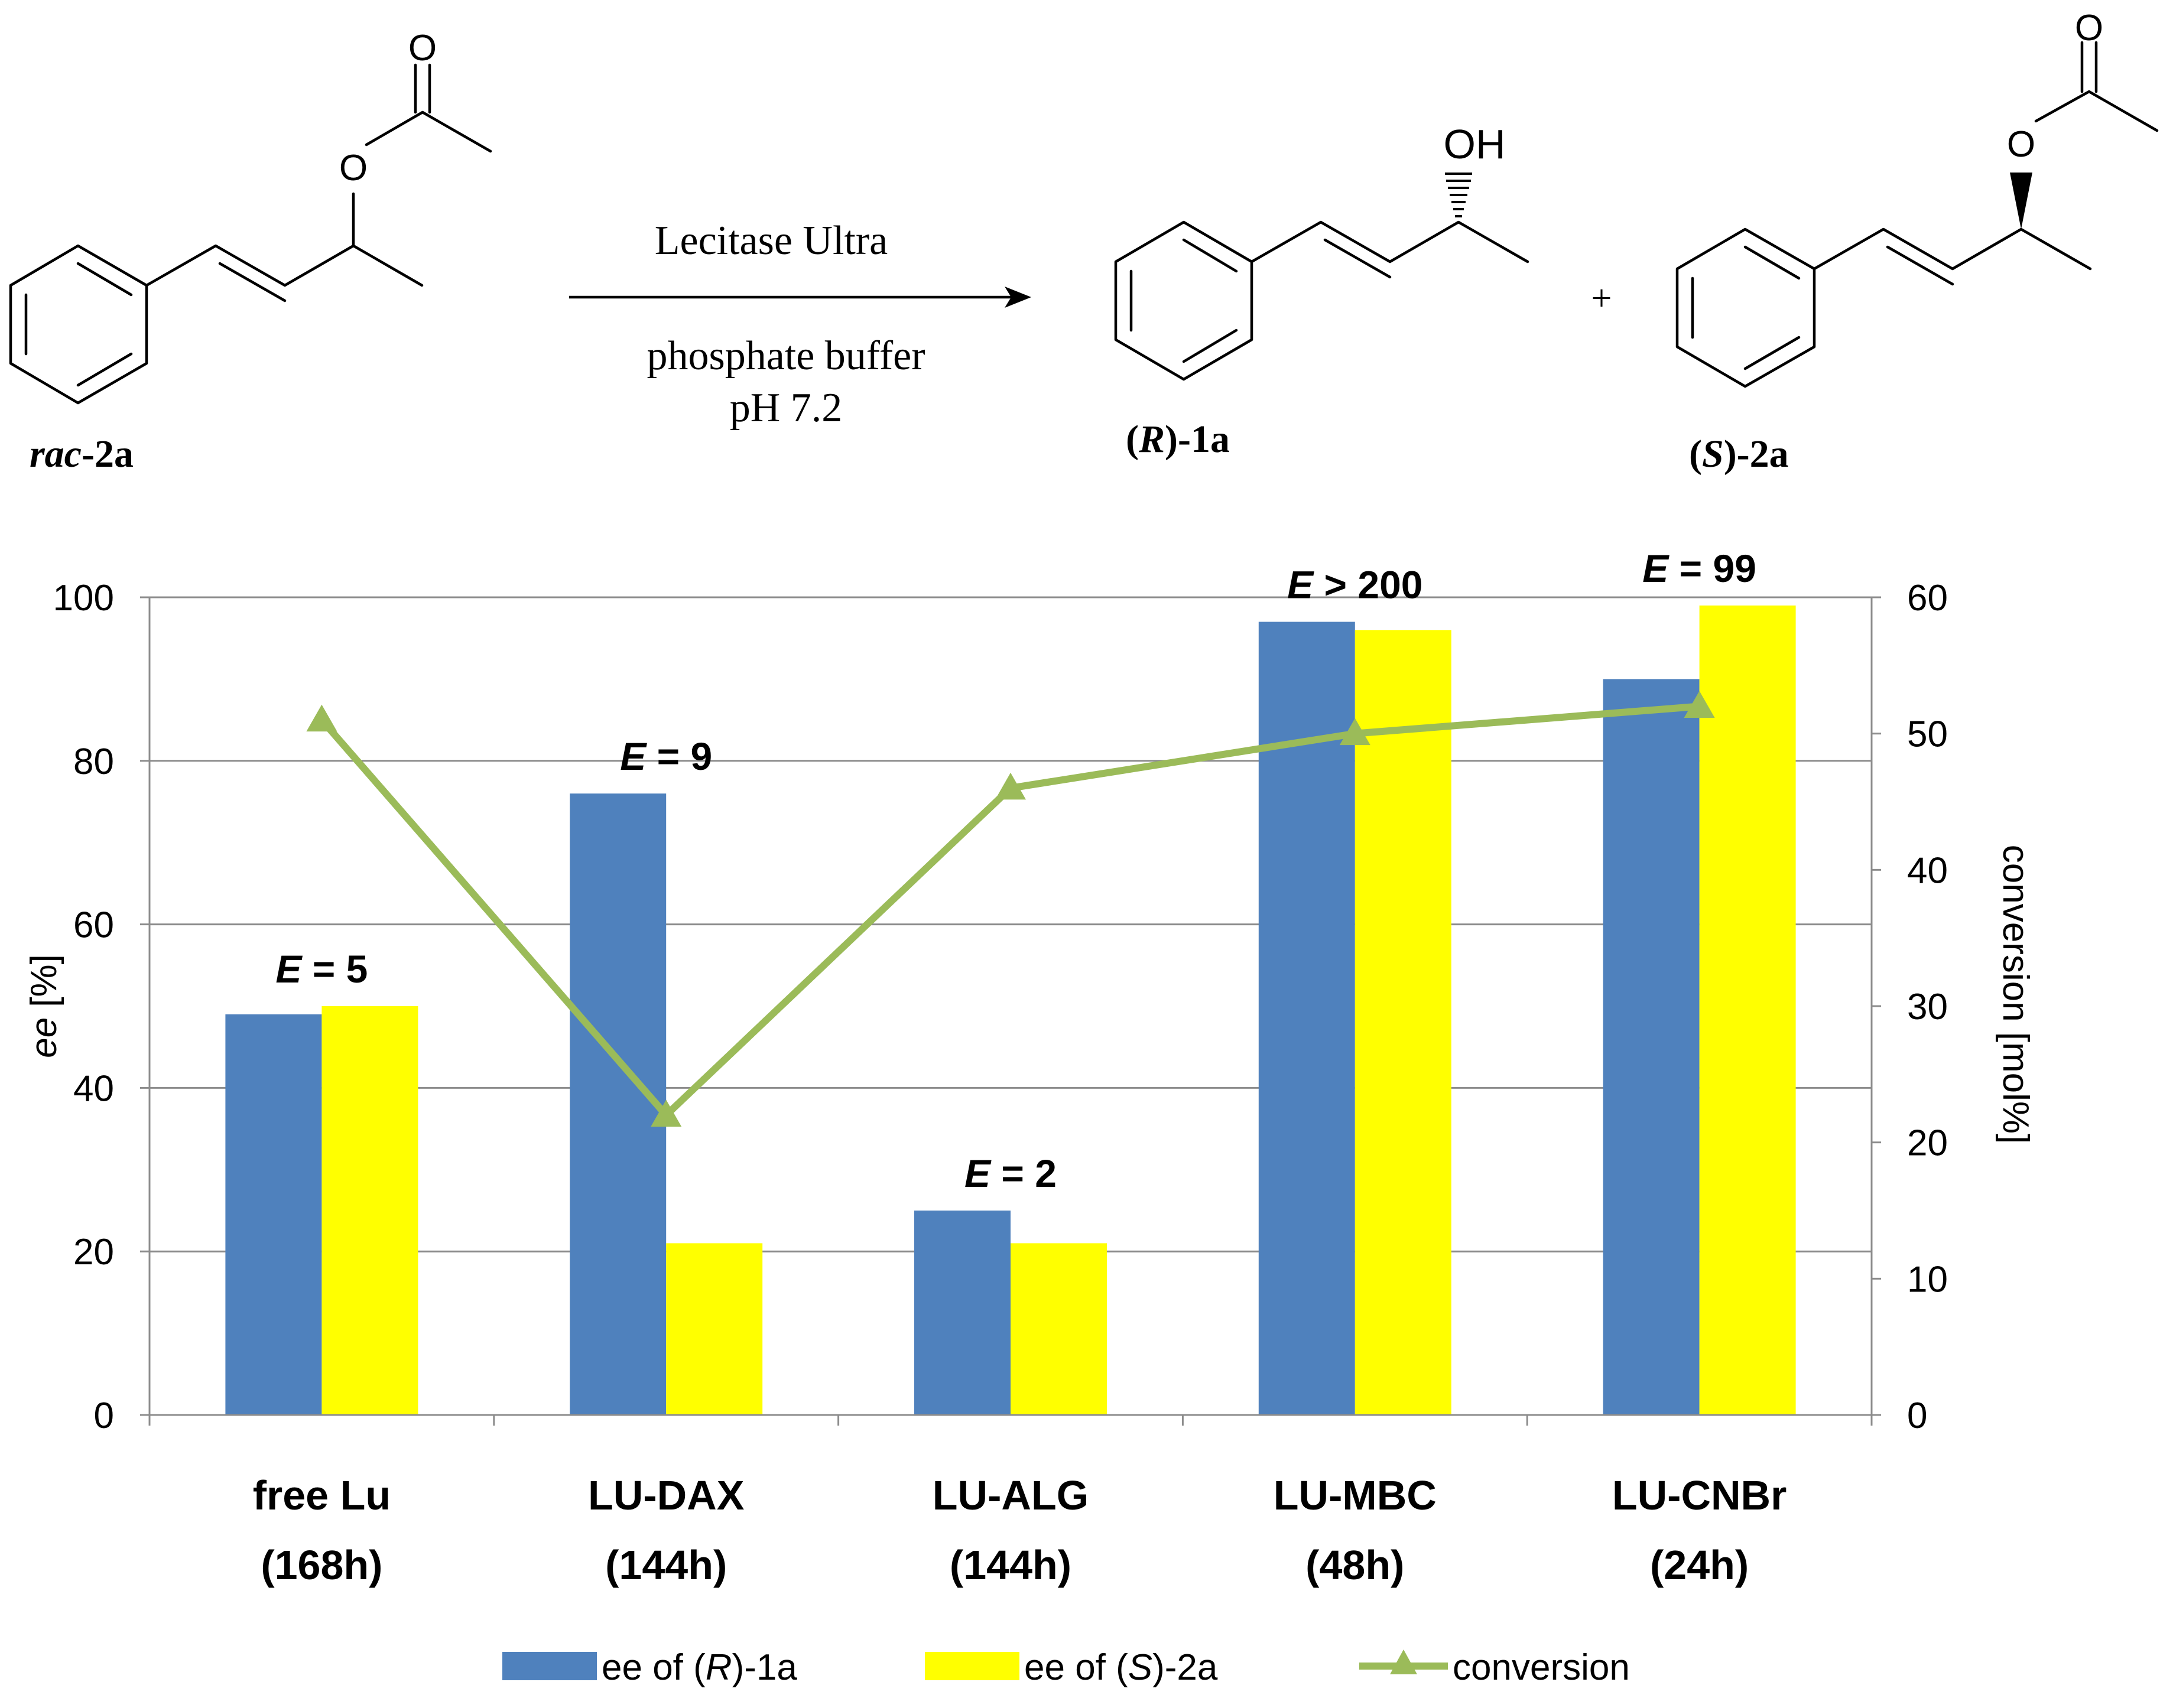 This screenshot has width=2160, height=1708. I want to click on legend-label: conversion, so click(1541, 1667).